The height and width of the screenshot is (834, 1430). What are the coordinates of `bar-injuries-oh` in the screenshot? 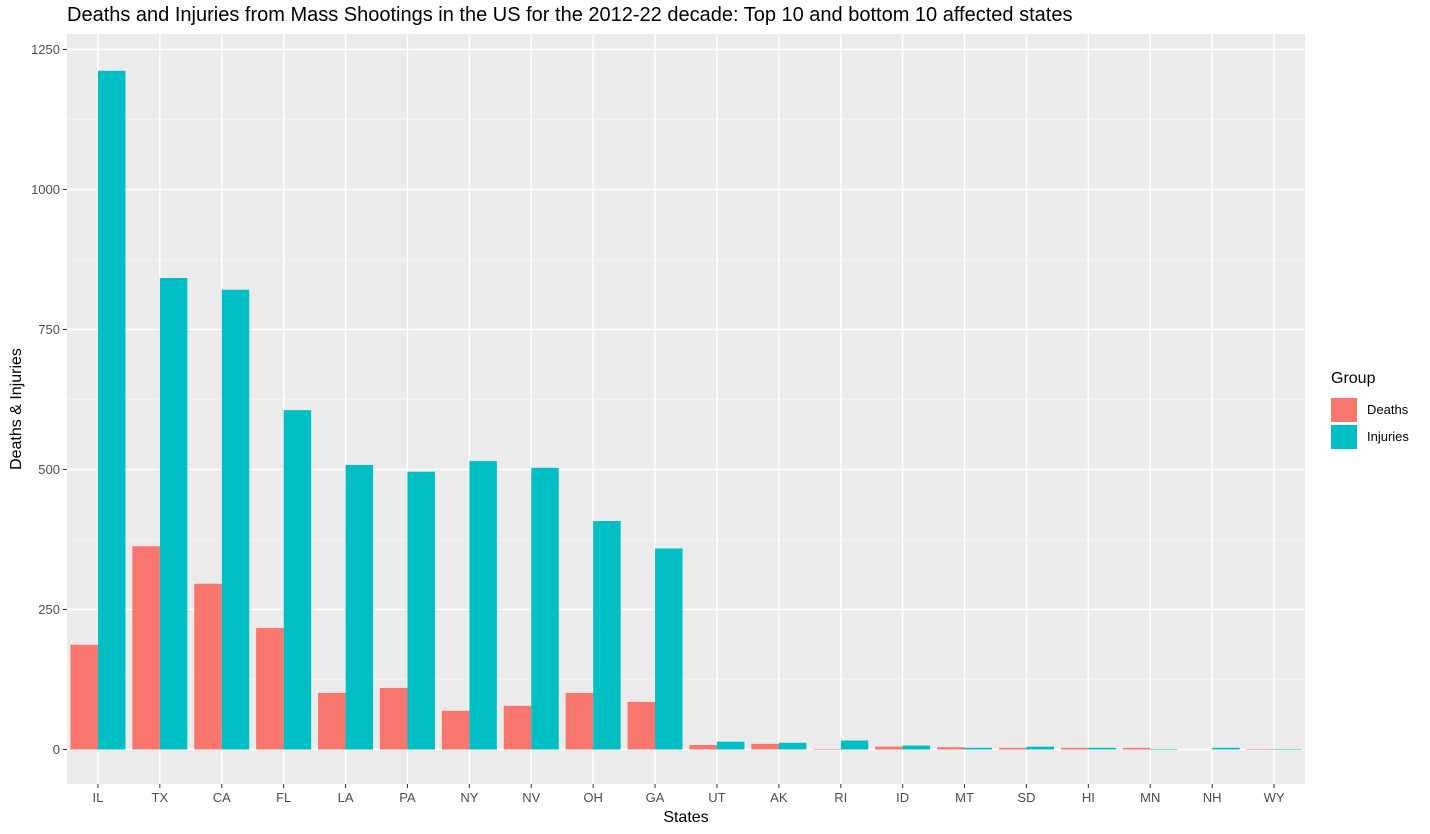 It's located at (607, 635).